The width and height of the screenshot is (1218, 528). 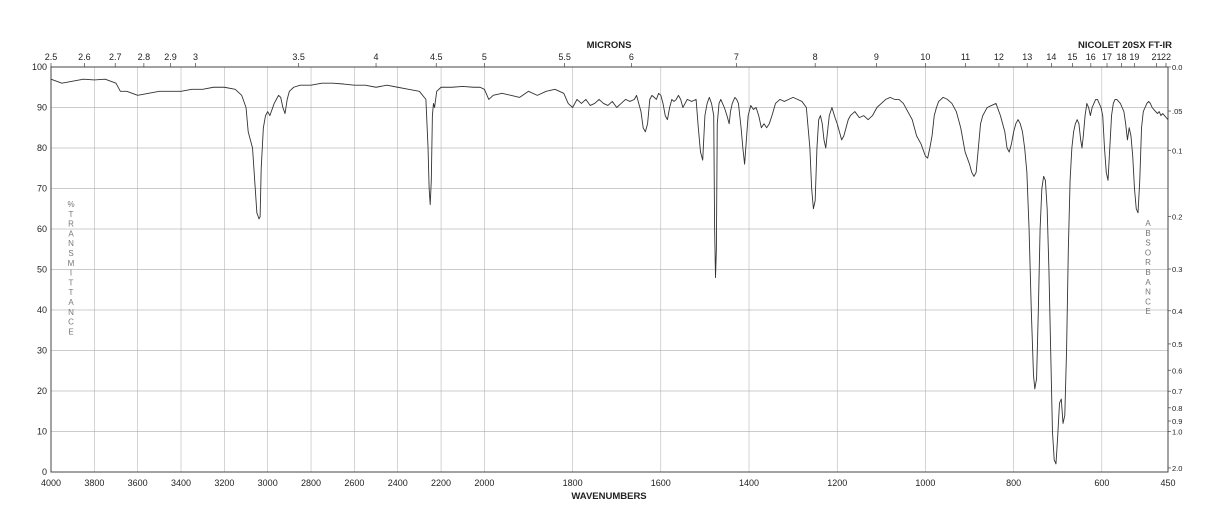 I want to click on y-tick-label: 0, so click(x=44, y=472).